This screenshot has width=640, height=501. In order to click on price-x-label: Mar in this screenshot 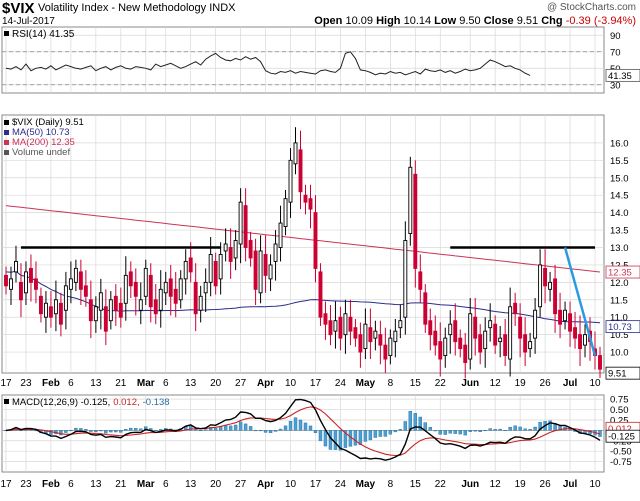, I will do `click(146, 383)`.